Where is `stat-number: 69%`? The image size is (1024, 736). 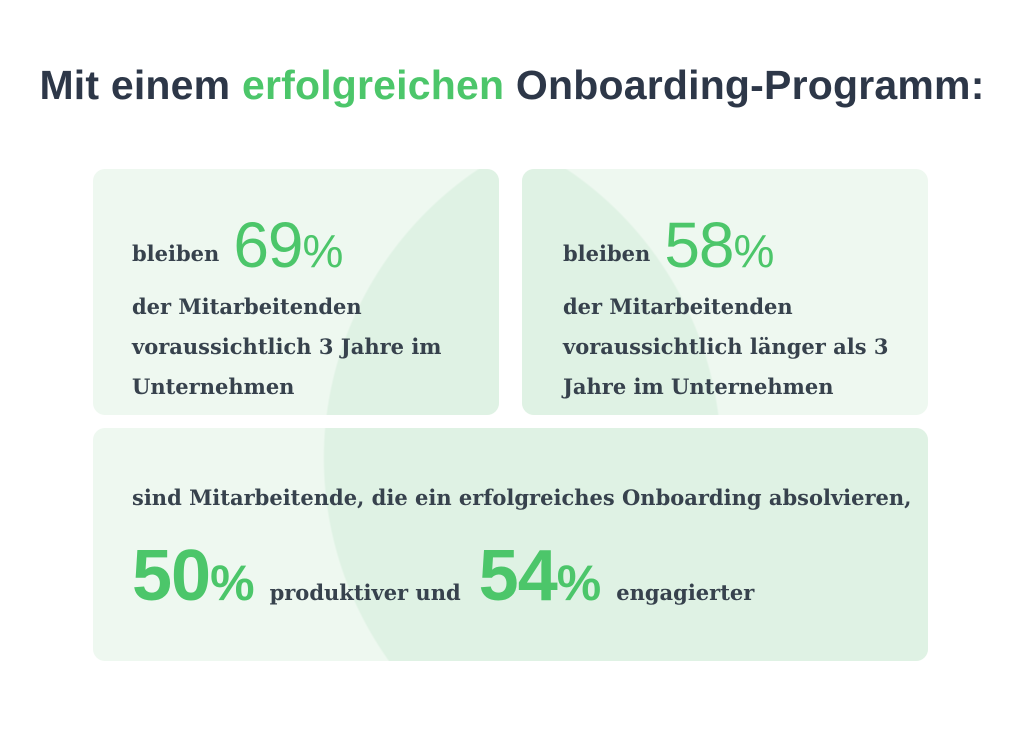
stat-number: 69% is located at coordinates (288, 245).